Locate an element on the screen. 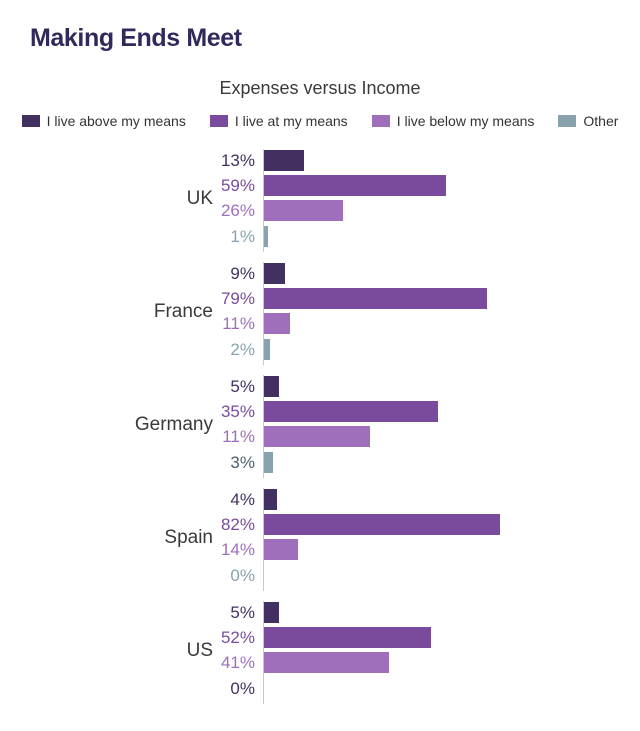 This screenshot has height=731, width=640. page-title: Making Ends Meet is located at coordinates (136, 38).